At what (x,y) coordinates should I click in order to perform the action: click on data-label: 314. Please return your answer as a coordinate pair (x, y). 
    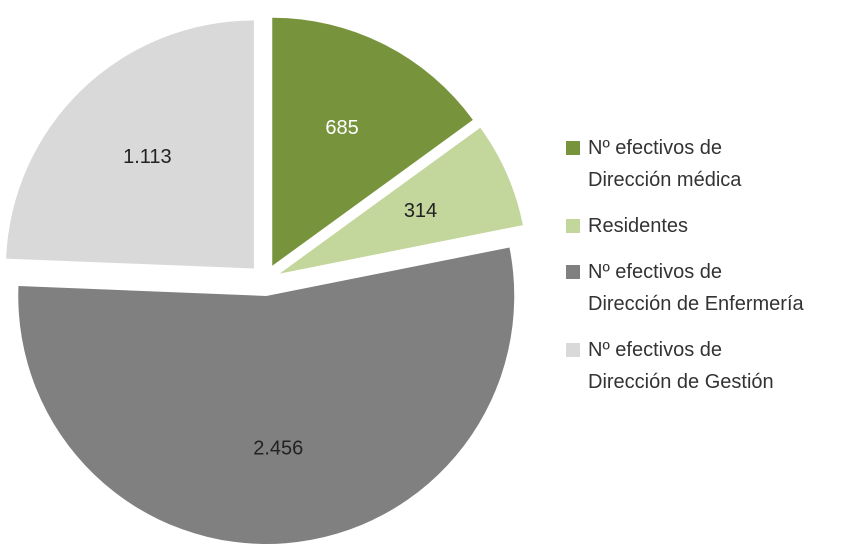
    Looking at the image, I should click on (420, 211).